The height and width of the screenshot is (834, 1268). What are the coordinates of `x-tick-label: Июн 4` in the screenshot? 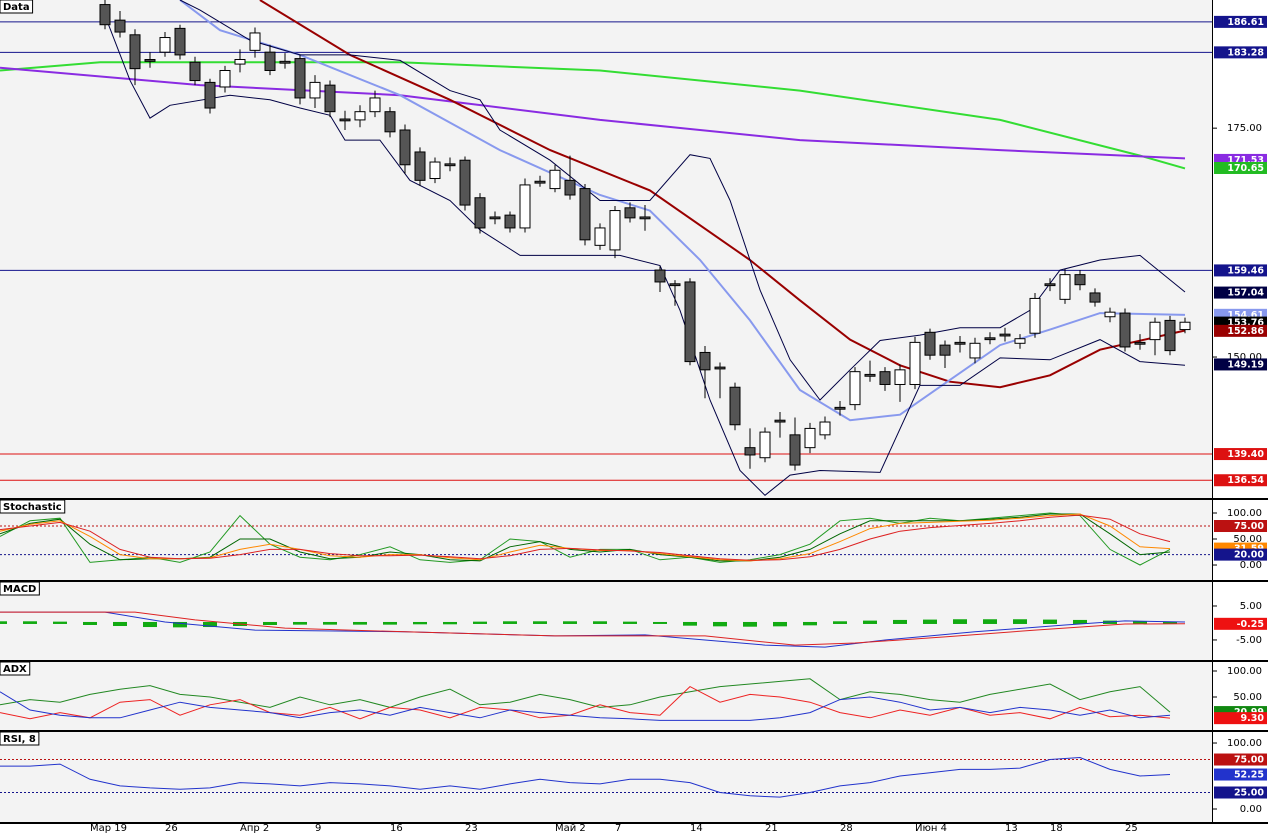 It's located at (931, 828).